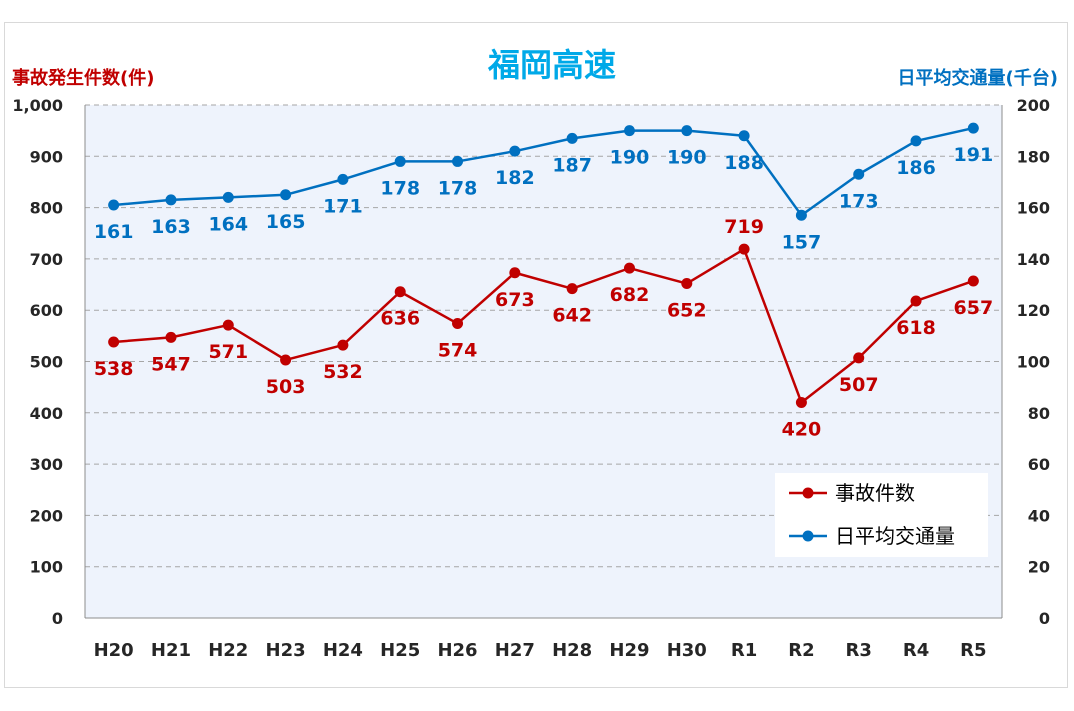 The width and height of the screenshot is (1074, 711). I want to click on x-tick-label: R5, so click(973, 650).